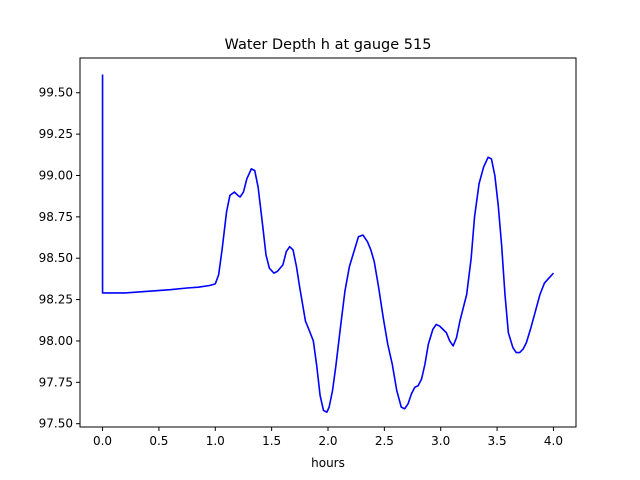 Image resolution: width=640 pixels, height=480 pixels. Describe the element at coordinates (215, 441) in the screenshot. I see `x-tick-label: 1.0` at that location.